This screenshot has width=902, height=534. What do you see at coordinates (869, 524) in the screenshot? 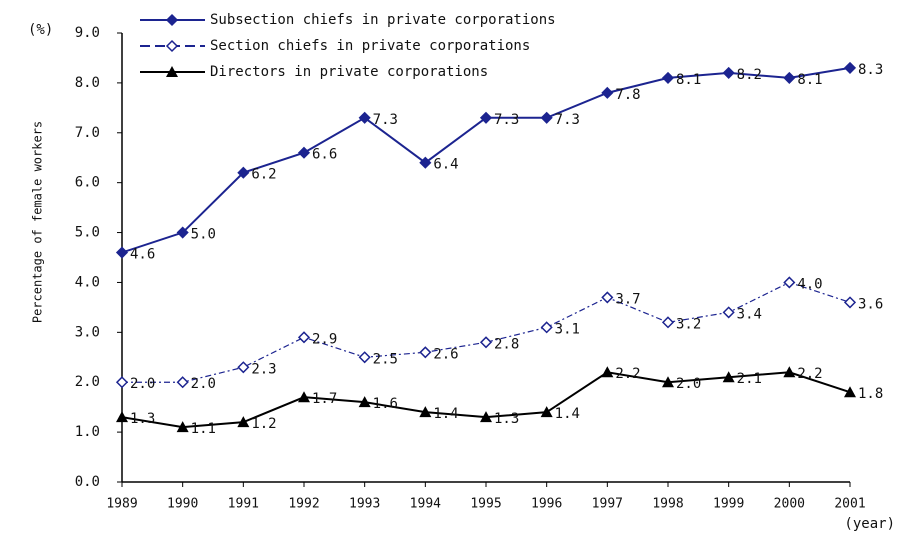
I see `x-unit: (year)` at bounding box center [869, 524].